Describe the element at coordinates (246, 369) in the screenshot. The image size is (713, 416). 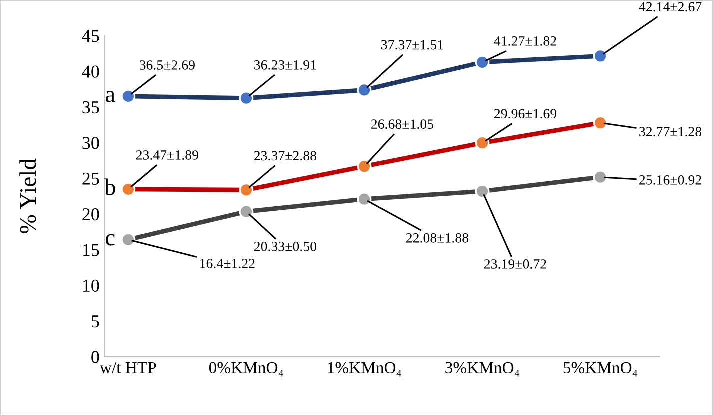
I see `x-tick-label: 0%KMnO₄` at that location.